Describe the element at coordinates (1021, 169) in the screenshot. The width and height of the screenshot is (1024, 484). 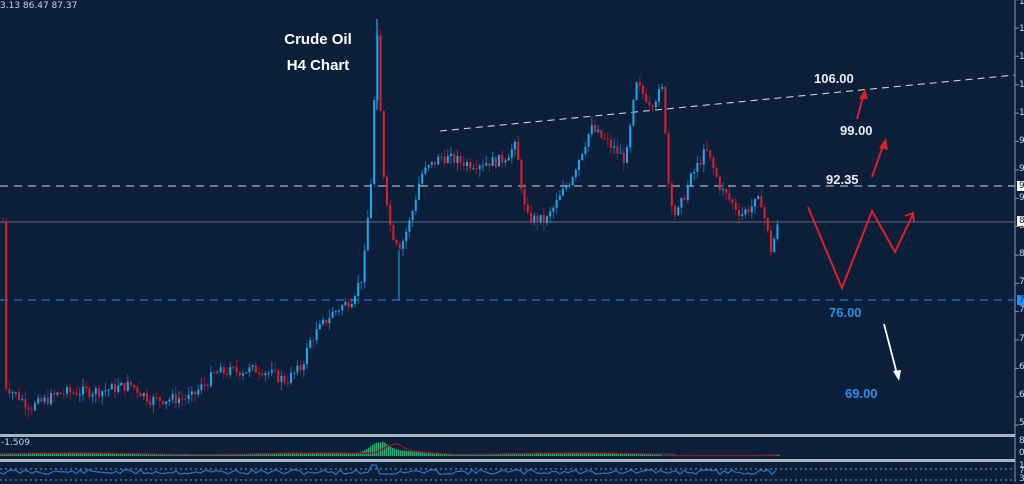
I see `price-axis-label: 94.65` at that location.